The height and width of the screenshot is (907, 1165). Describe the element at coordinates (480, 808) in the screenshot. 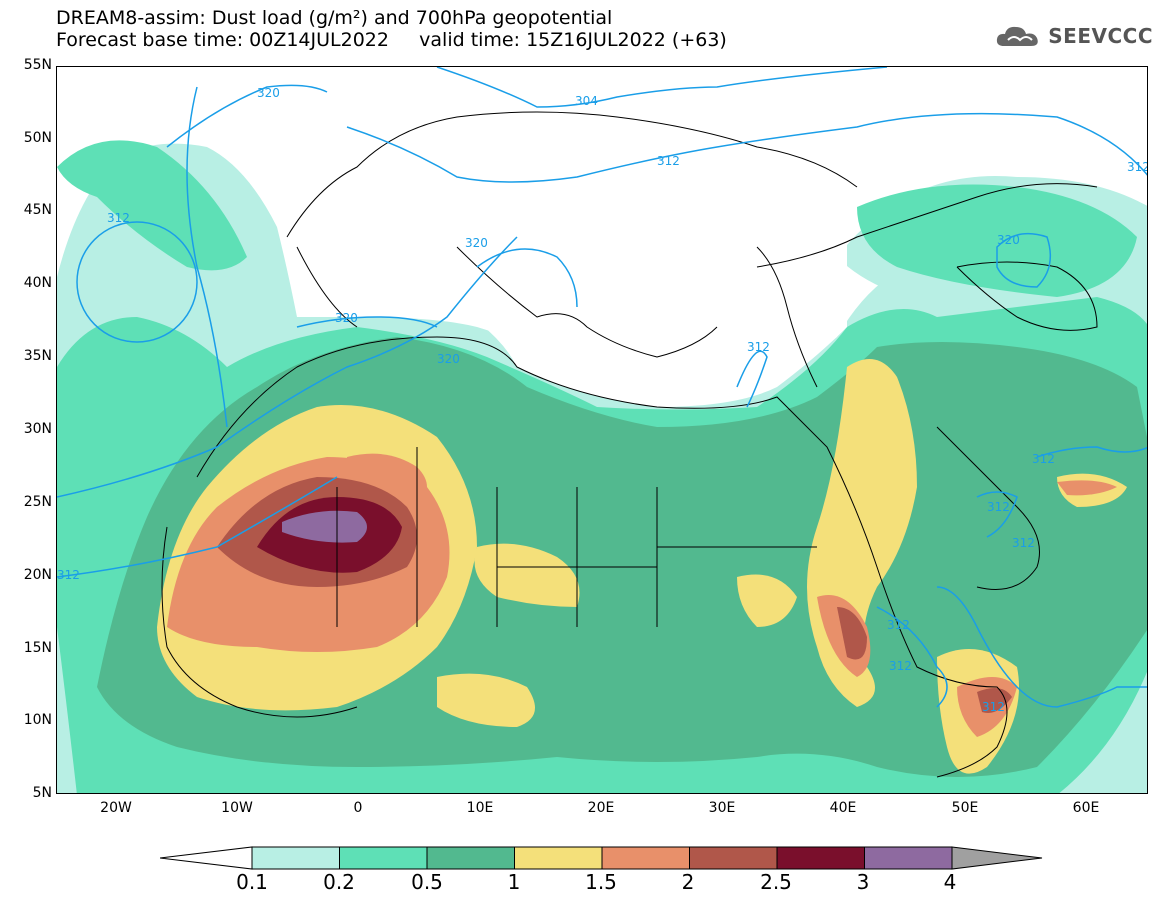

I see `lon-label: 10E` at that location.